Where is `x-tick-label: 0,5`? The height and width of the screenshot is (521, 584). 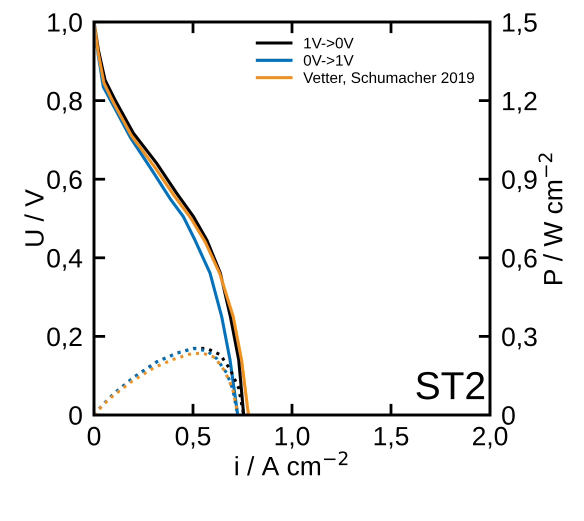
x-tick-label: 0,5 is located at coordinates (193, 437).